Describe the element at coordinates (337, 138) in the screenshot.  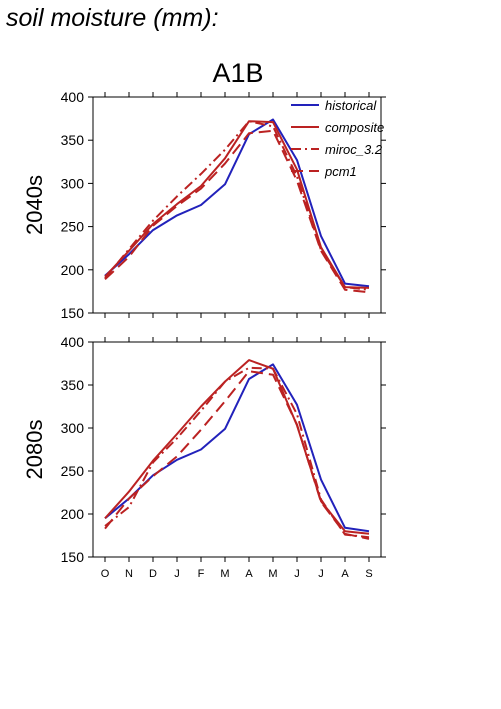
I see `legend: historical composite miroc_3.2 pcm1` at that location.